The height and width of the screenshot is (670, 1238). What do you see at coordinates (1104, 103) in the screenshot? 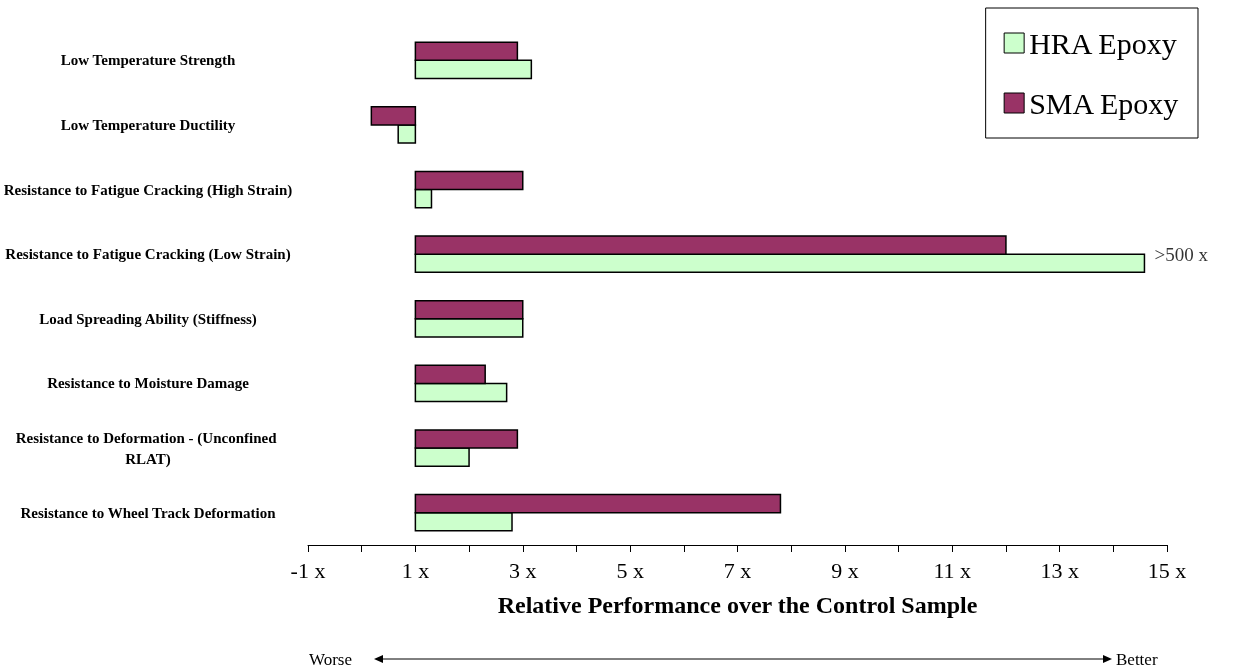
I see `legend-label: SMA Epoxy` at bounding box center [1104, 103].